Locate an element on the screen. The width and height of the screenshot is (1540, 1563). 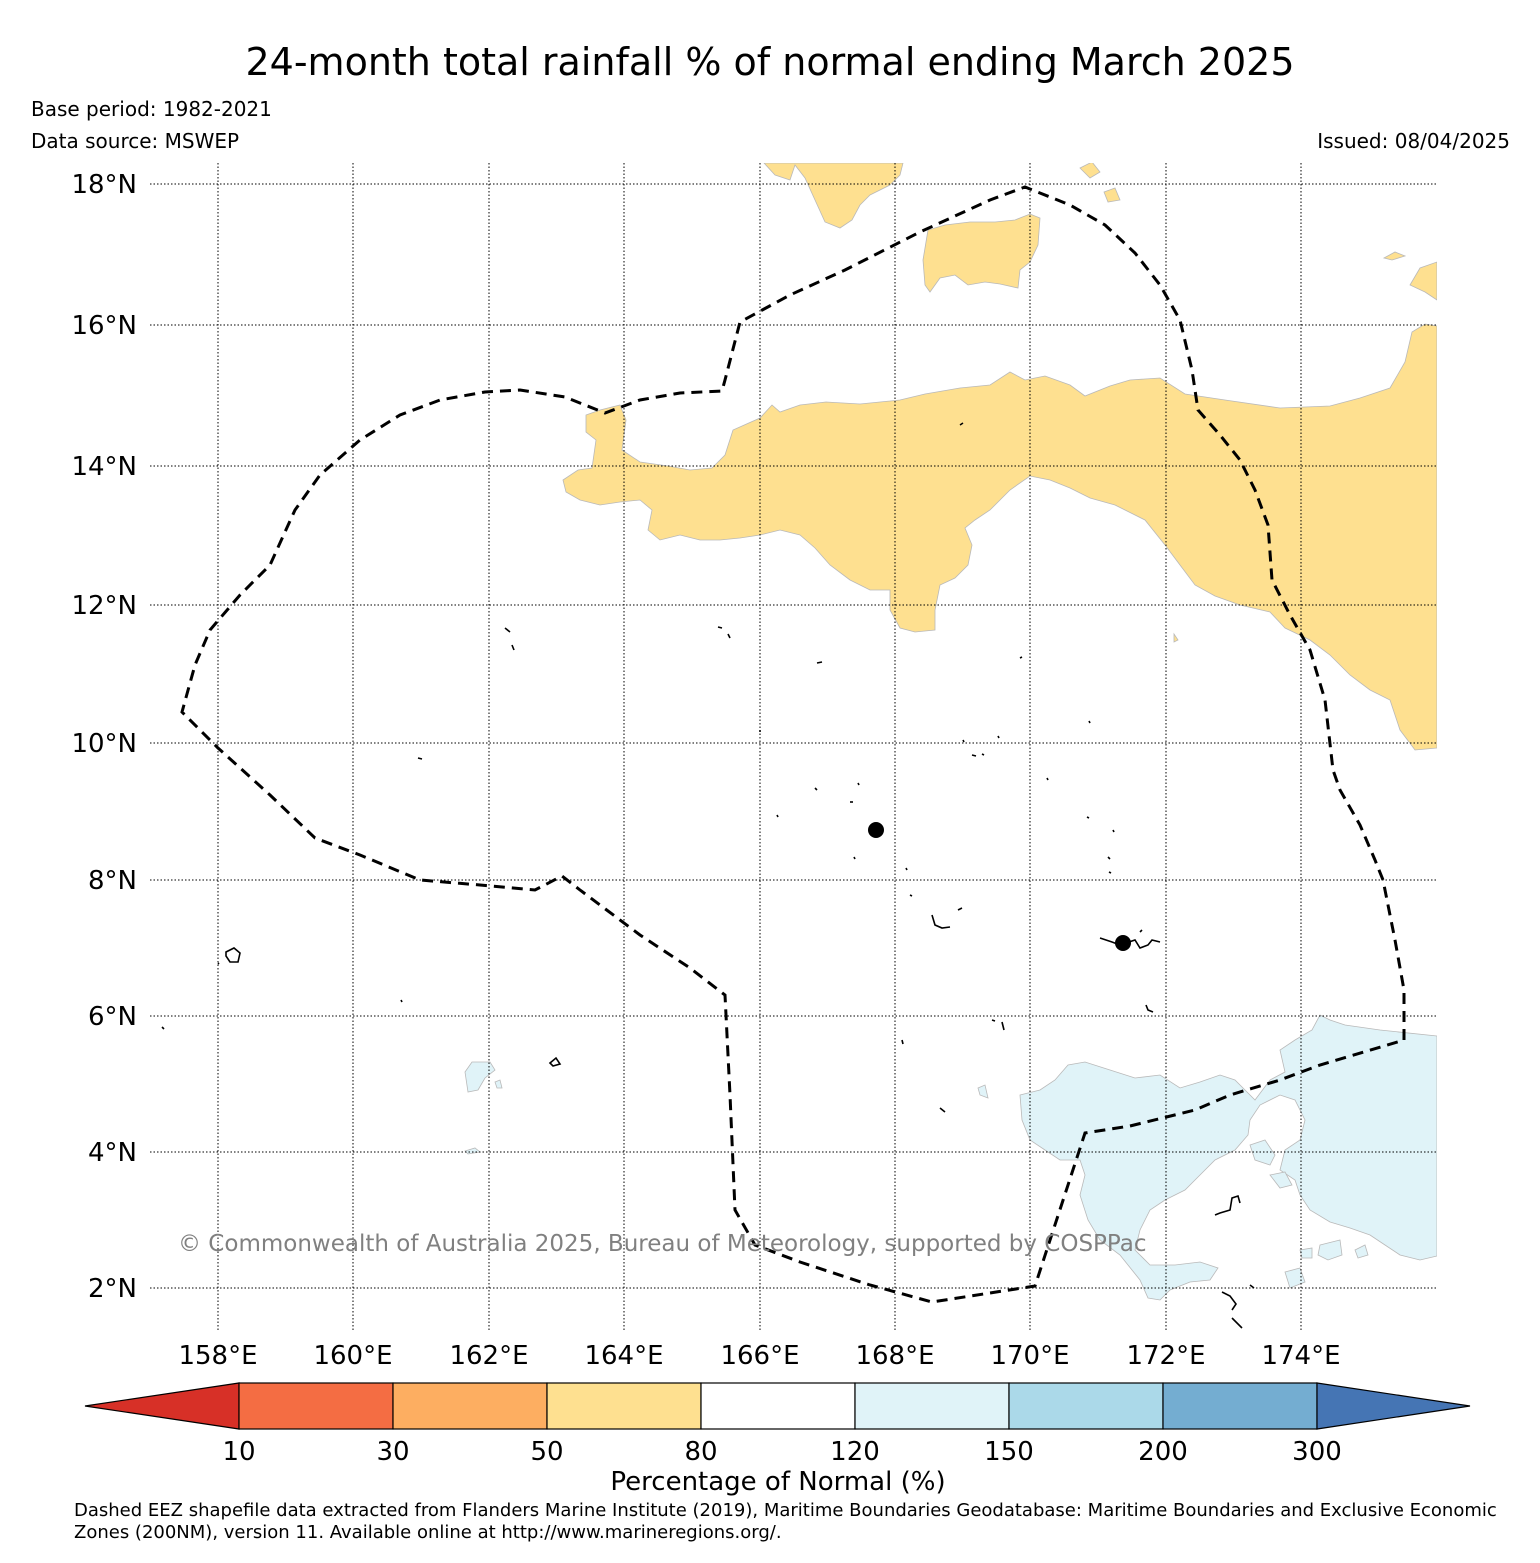
colorbar-tick: 300 is located at coordinates (1317, 1452).